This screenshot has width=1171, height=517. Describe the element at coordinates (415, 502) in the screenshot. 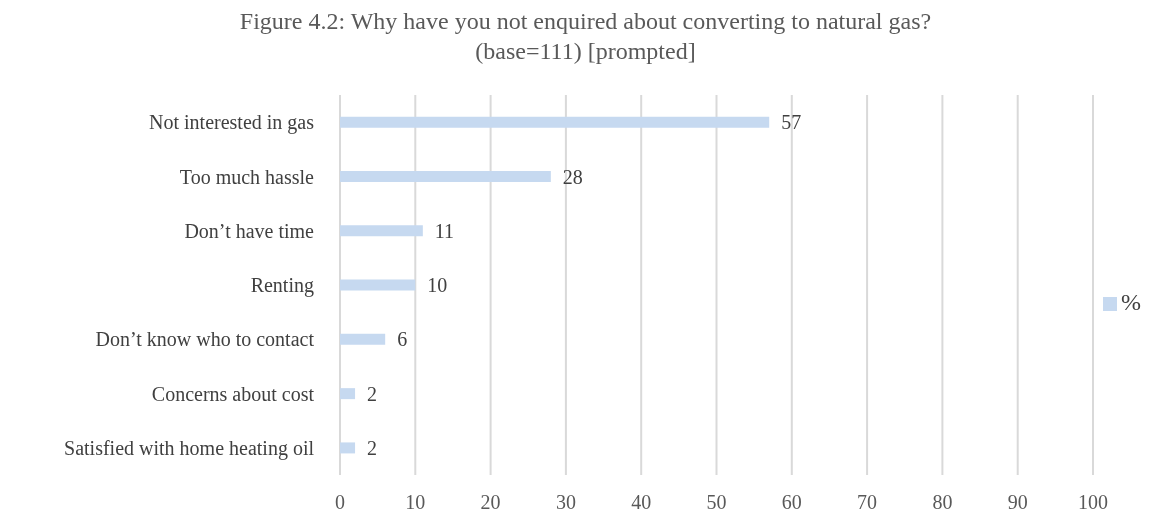

I see `x-tick-label: 10` at that location.